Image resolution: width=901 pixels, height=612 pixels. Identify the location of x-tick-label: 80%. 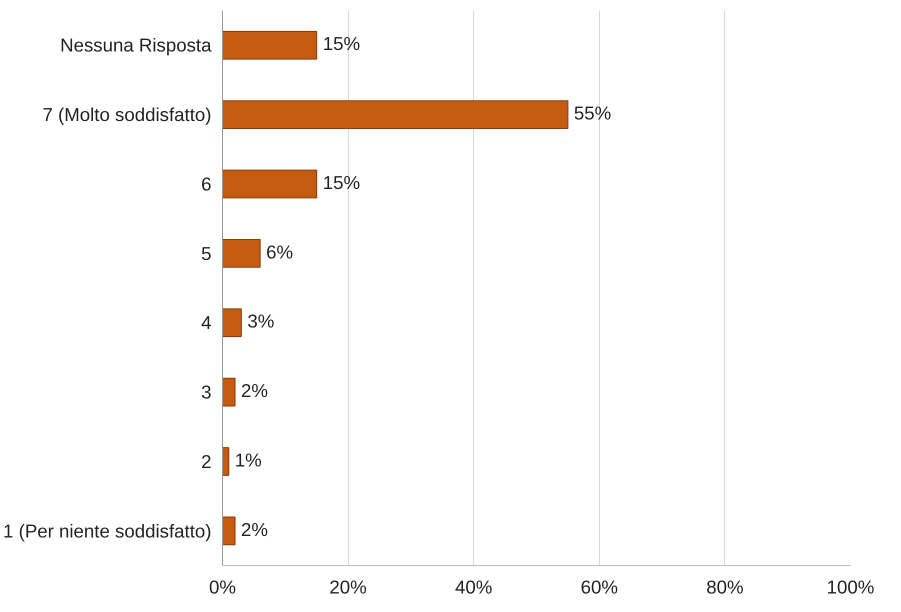
(725, 587).